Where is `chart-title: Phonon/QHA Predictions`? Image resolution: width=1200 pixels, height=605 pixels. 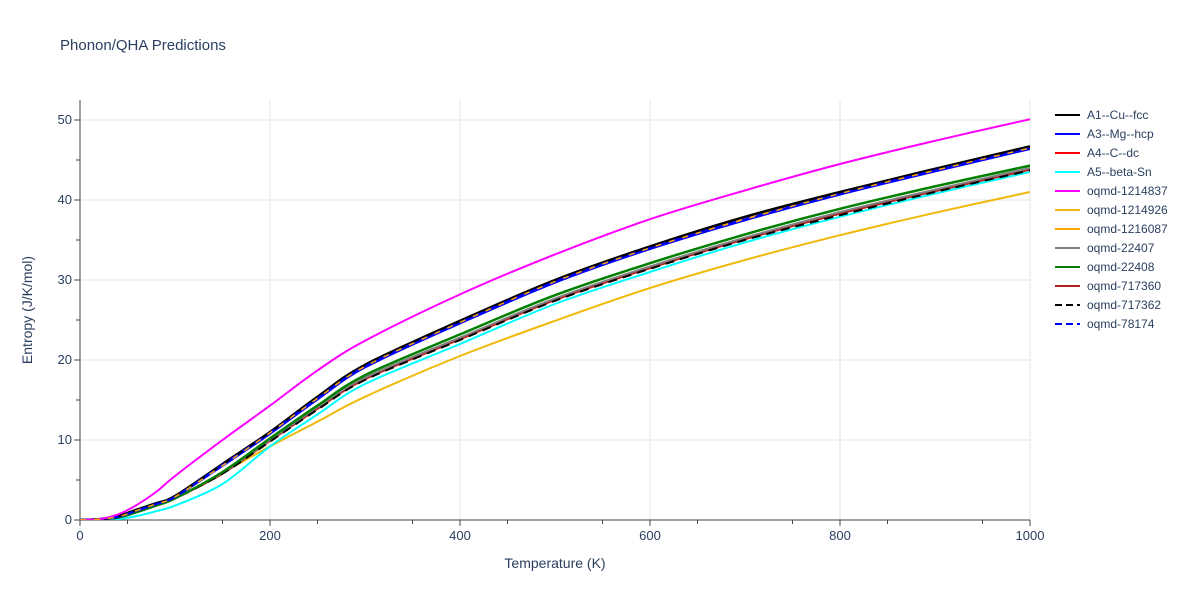 chart-title: Phonon/QHA Predictions is located at coordinates (143, 45).